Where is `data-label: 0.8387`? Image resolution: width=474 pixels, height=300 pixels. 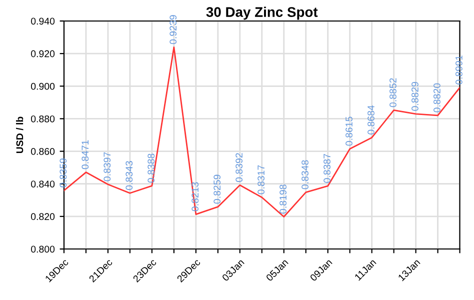
data-label: 0.8387 is located at coordinates (327, 168).